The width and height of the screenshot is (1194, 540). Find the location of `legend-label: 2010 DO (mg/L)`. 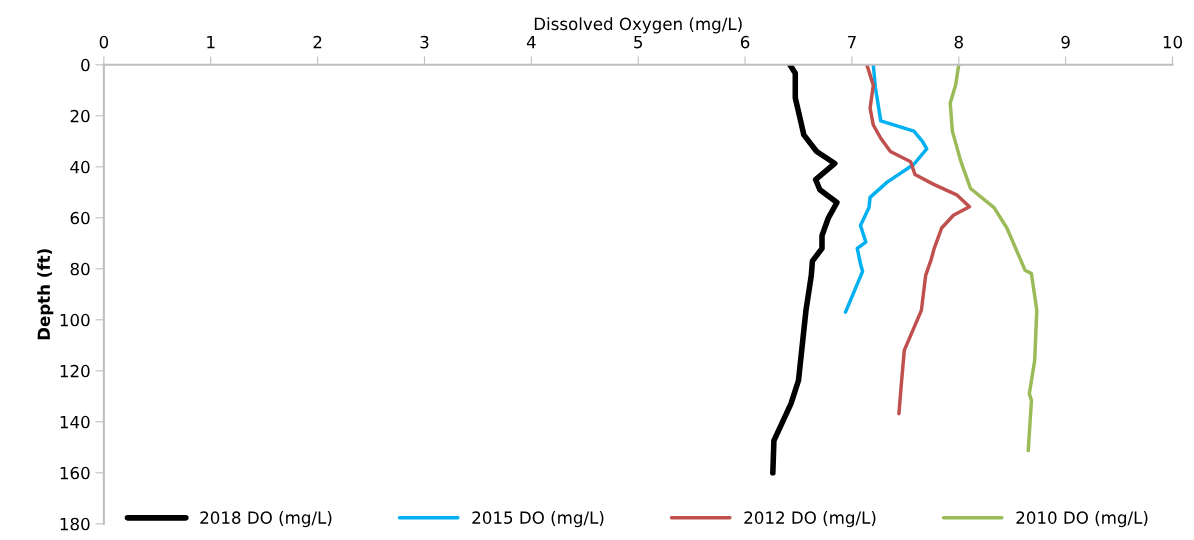

legend-label: 2010 DO (mg/L) is located at coordinates (1082, 519).